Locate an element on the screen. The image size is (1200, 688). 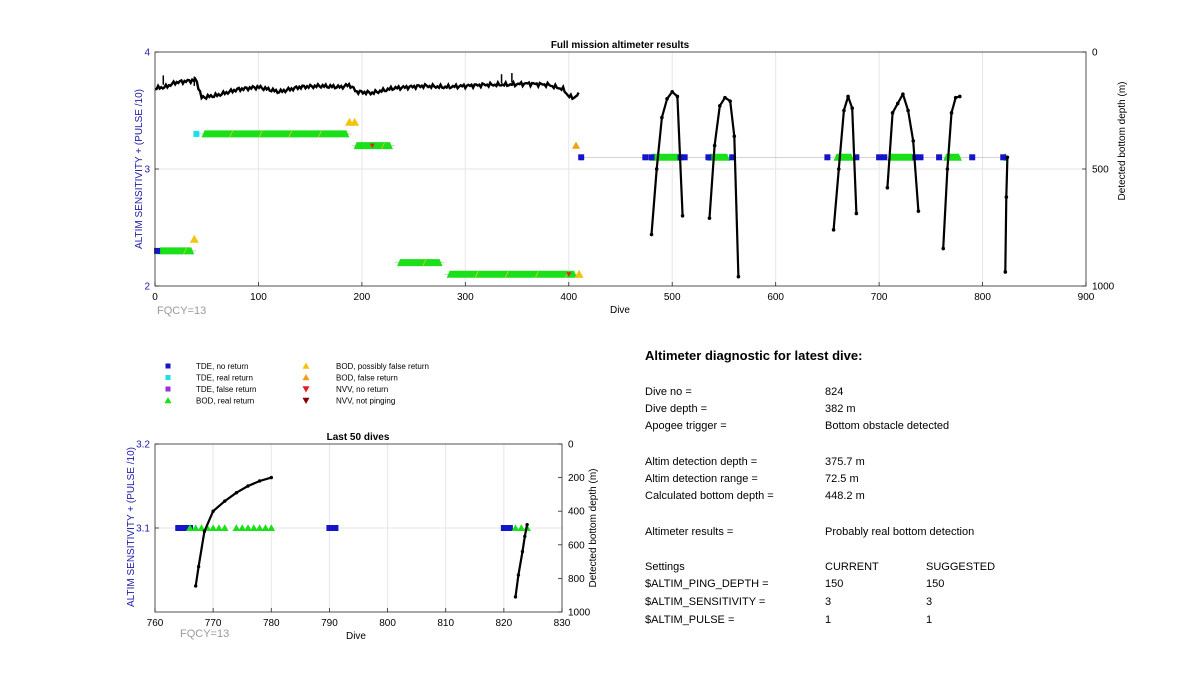
top-y-tick-label: 4 is located at coordinates (147, 53).